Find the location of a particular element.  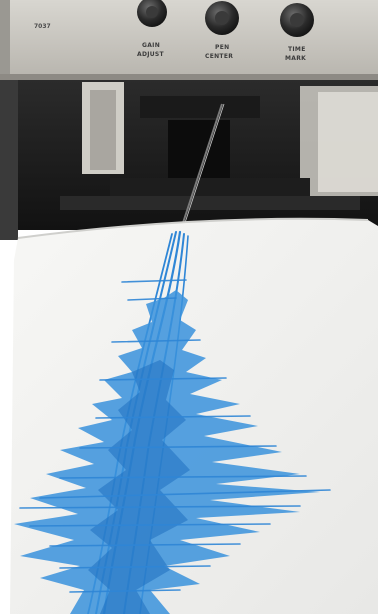

gain-adjust-knob is located at coordinates (152, 13).